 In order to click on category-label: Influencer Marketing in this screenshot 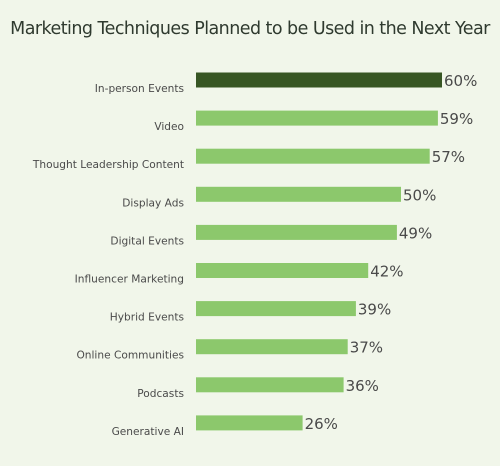, I will do `click(129, 280)`.